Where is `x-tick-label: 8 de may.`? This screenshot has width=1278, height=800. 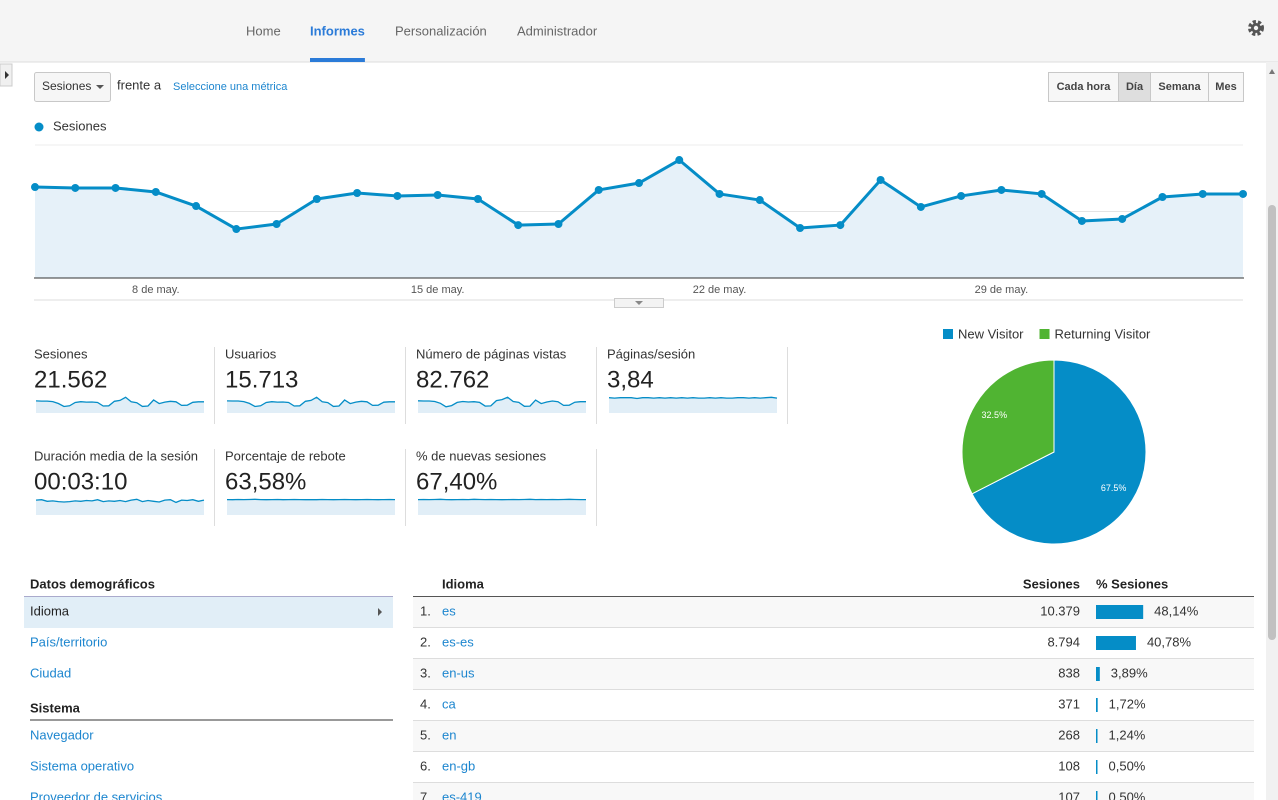
x-tick-label: 8 de may. is located at coordinates (156, 290).